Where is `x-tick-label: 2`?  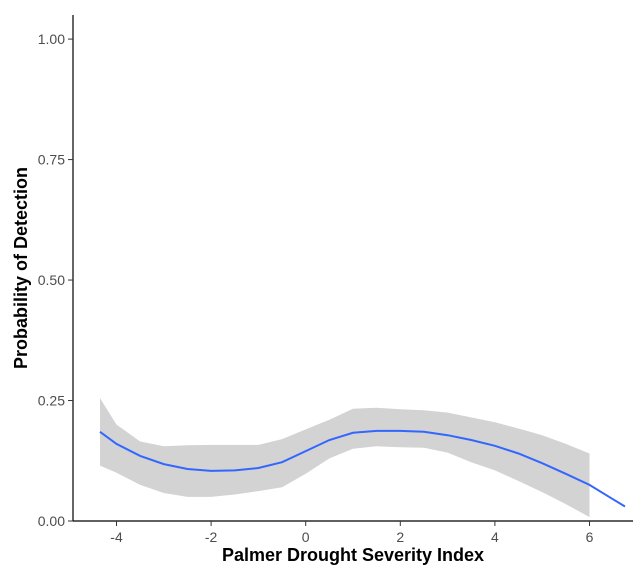 x-tick-label: 2 is located at coordinates (400, 537).